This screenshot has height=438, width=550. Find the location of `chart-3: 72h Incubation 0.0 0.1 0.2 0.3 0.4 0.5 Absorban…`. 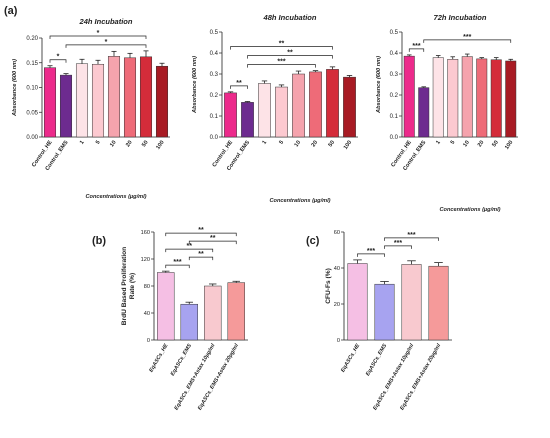

chart-3: 72h Incubation 0.0 0.1 0.2 0.3 0.4 0.5 Absorban… is located at coordinates (447, 113).